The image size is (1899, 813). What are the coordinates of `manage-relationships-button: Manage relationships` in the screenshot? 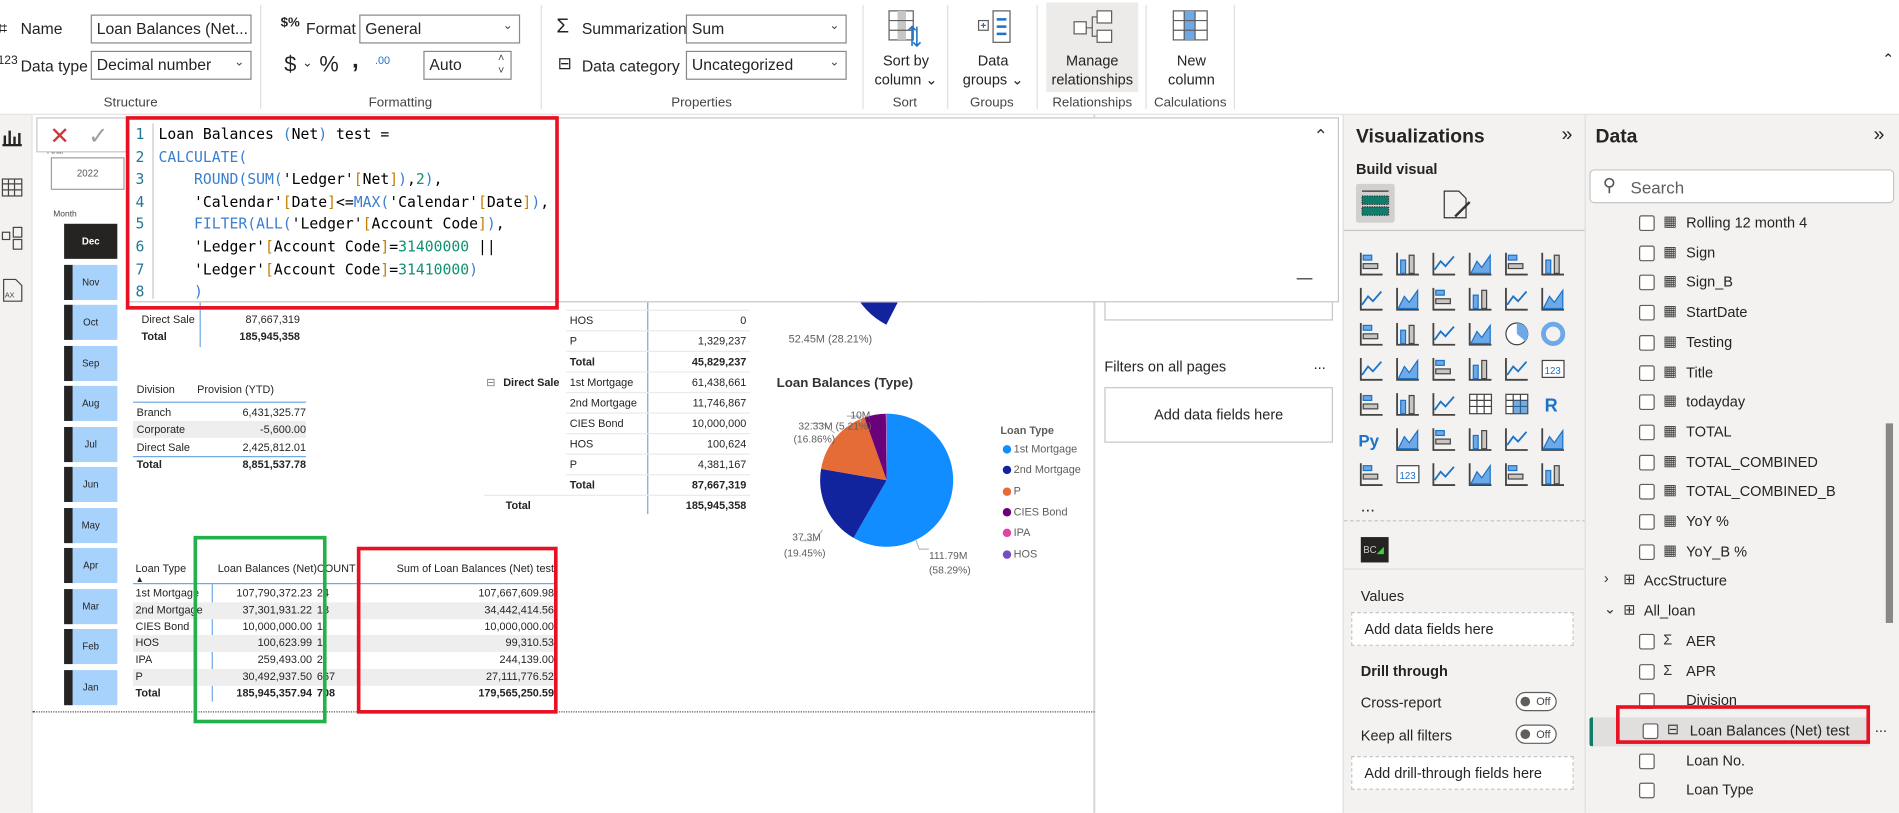 It's located at (1092, 47).